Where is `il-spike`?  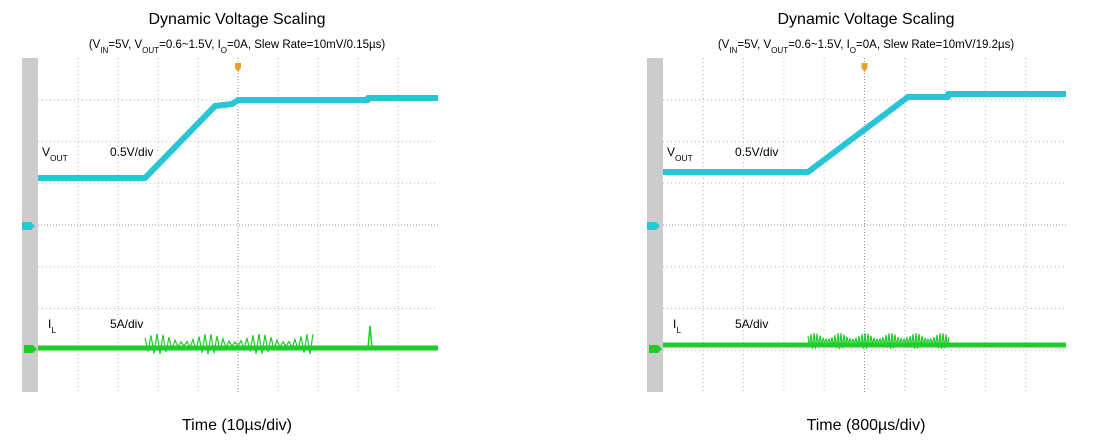
il-spike is located at coordinates (370, 337).